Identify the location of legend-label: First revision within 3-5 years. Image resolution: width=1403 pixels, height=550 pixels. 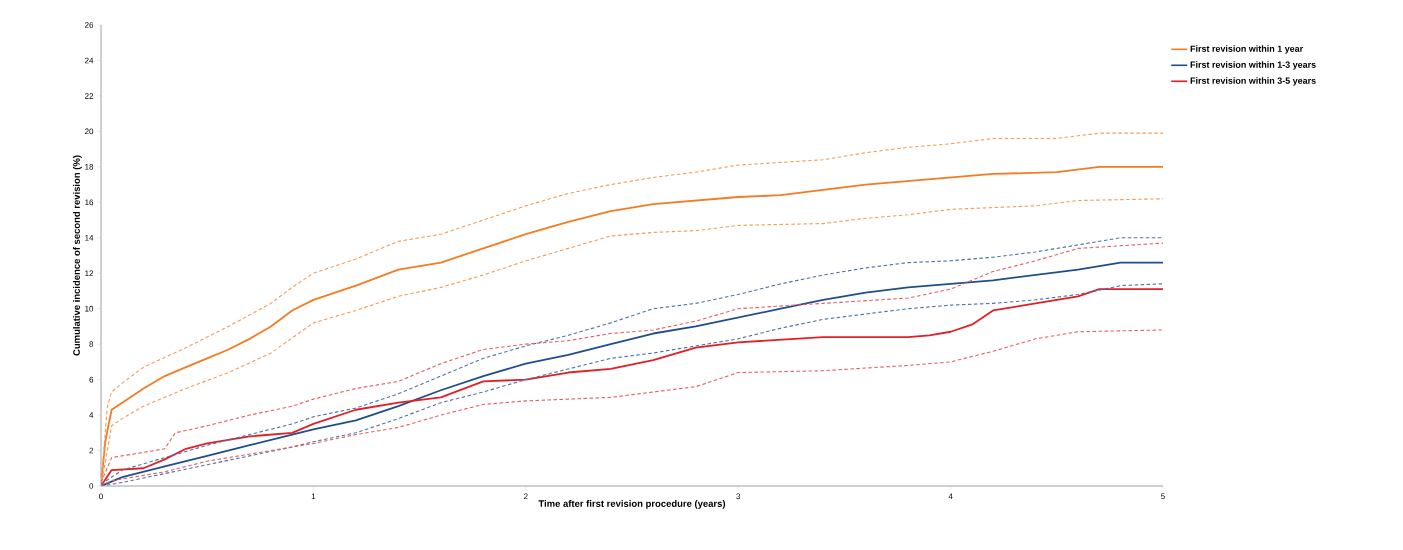
(1253, 81).